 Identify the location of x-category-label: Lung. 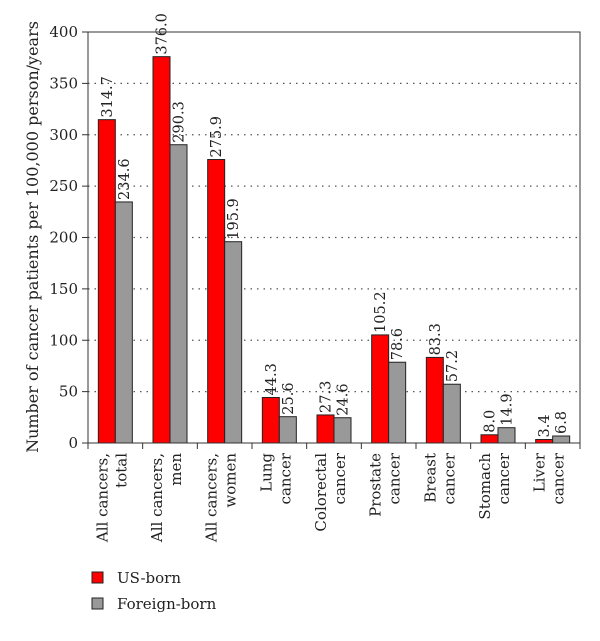
(266, 472).